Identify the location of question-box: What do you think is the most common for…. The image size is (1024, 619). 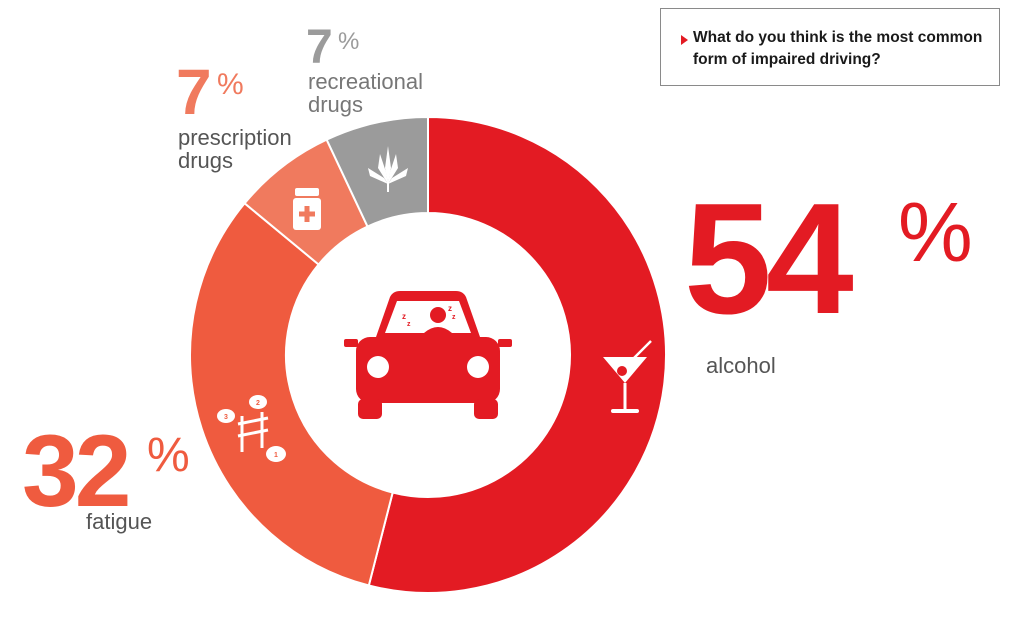
(830, 47).